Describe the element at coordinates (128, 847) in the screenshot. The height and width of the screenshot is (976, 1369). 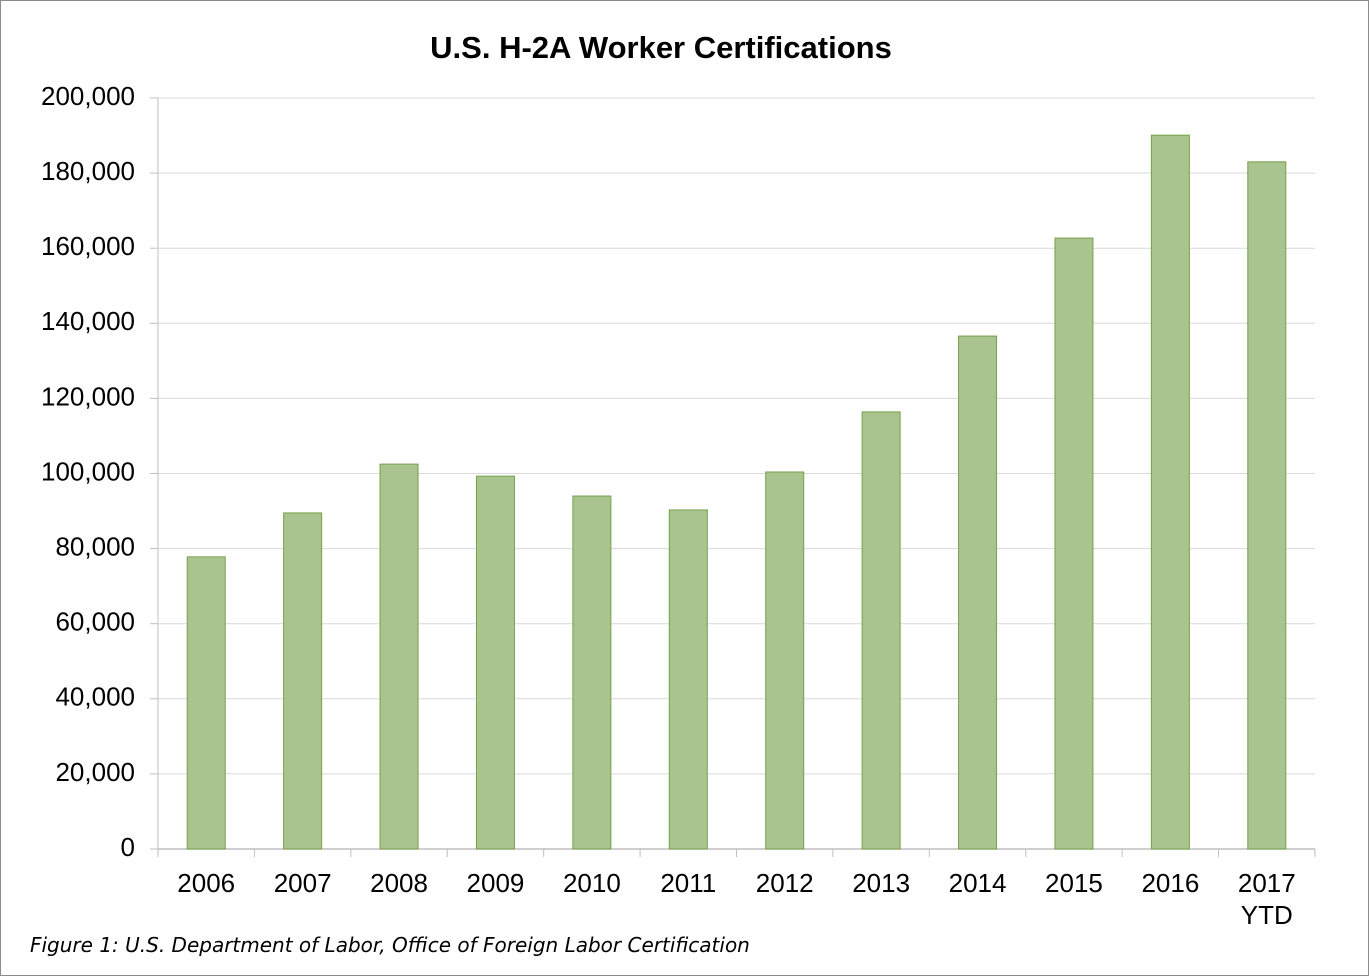
I see `y-tick-label: 0` at that location.